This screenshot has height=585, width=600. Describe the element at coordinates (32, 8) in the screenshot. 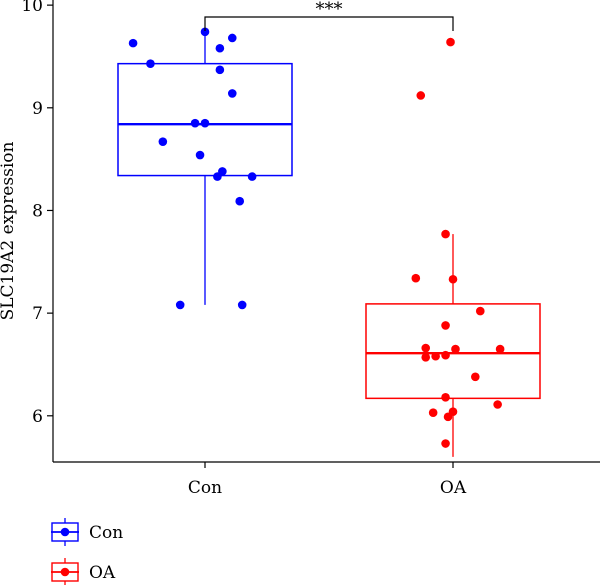

I see `y-tick-label: 10` at that location.